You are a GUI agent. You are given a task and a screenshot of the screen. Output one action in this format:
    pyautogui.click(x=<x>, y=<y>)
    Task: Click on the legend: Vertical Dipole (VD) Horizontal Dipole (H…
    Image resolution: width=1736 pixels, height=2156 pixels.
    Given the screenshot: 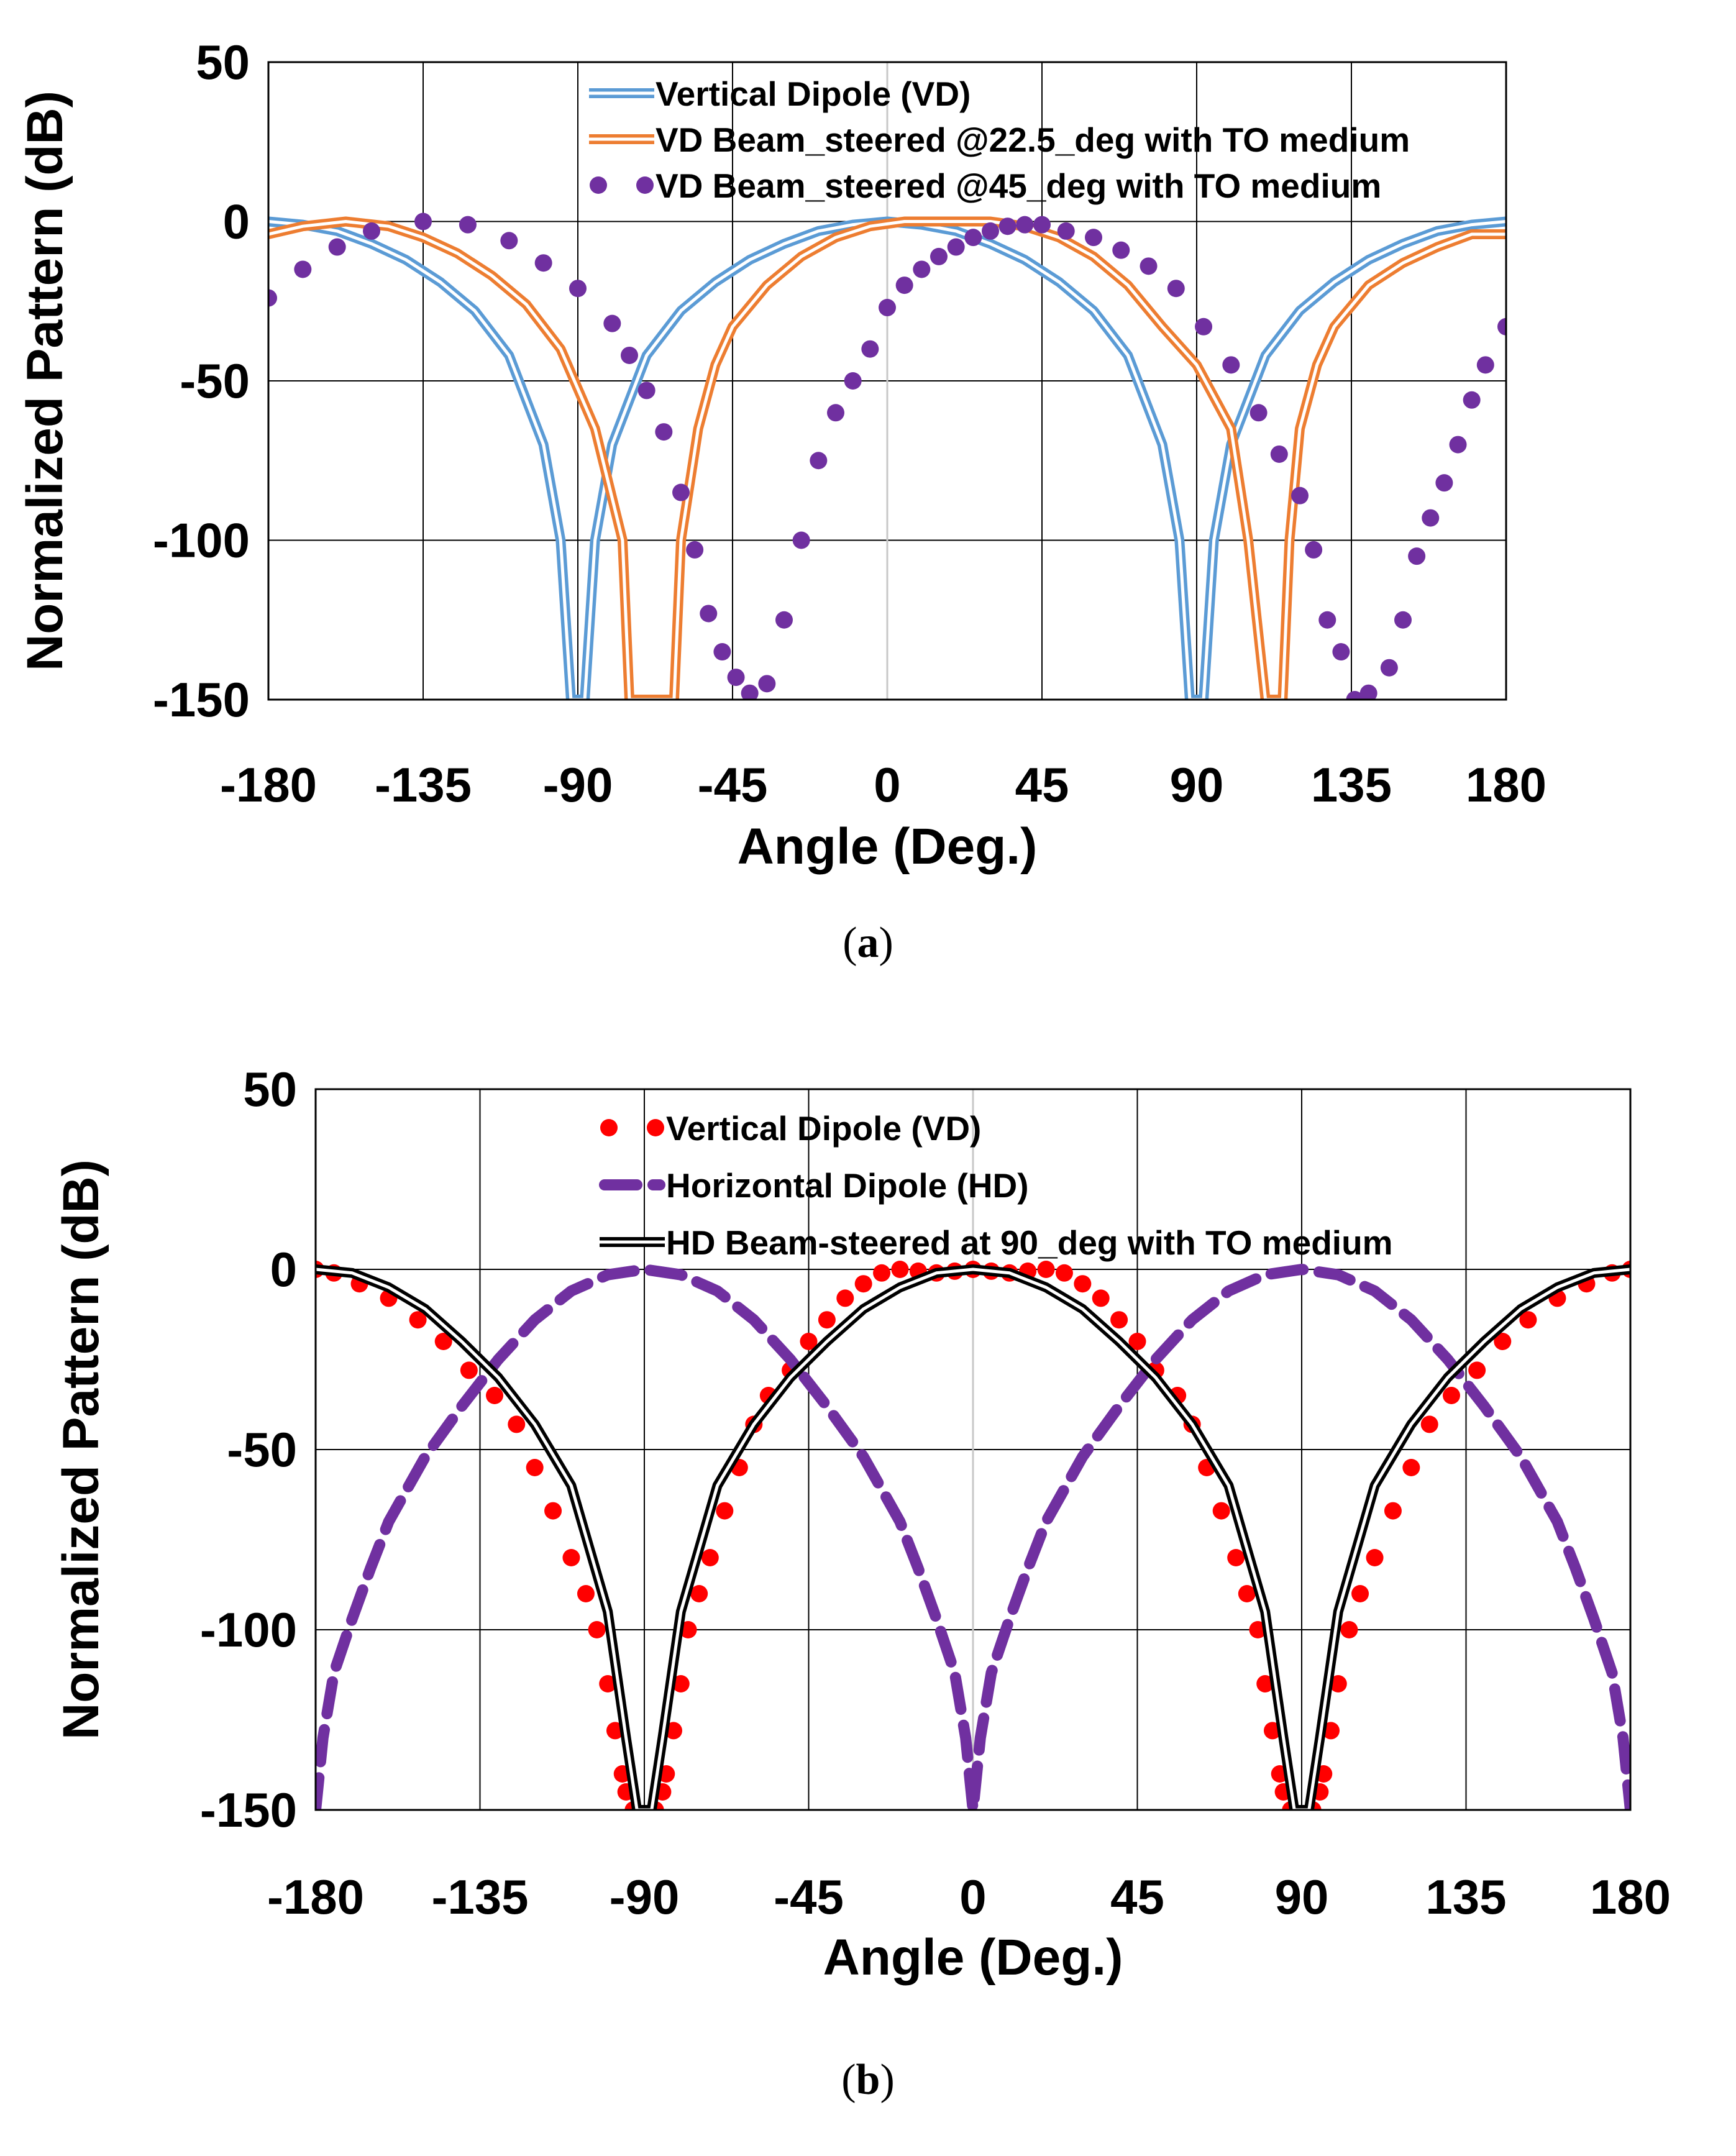 What is the action you would take?
    pyautogui.click(x=996, y=1185)
    